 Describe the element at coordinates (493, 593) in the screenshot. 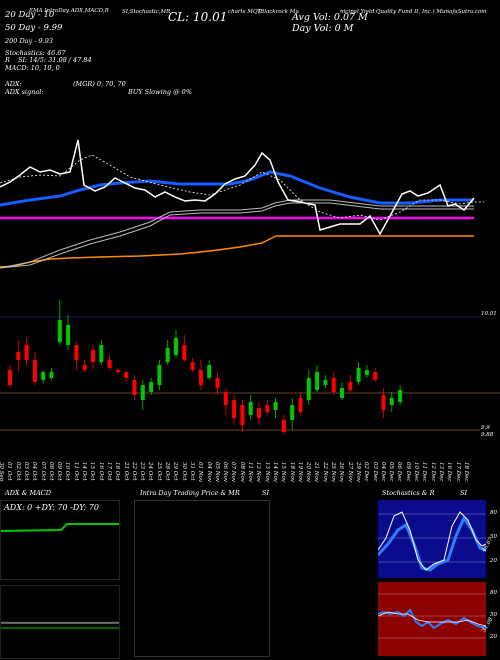

I see `rsi-tick-80: 80` at that location.